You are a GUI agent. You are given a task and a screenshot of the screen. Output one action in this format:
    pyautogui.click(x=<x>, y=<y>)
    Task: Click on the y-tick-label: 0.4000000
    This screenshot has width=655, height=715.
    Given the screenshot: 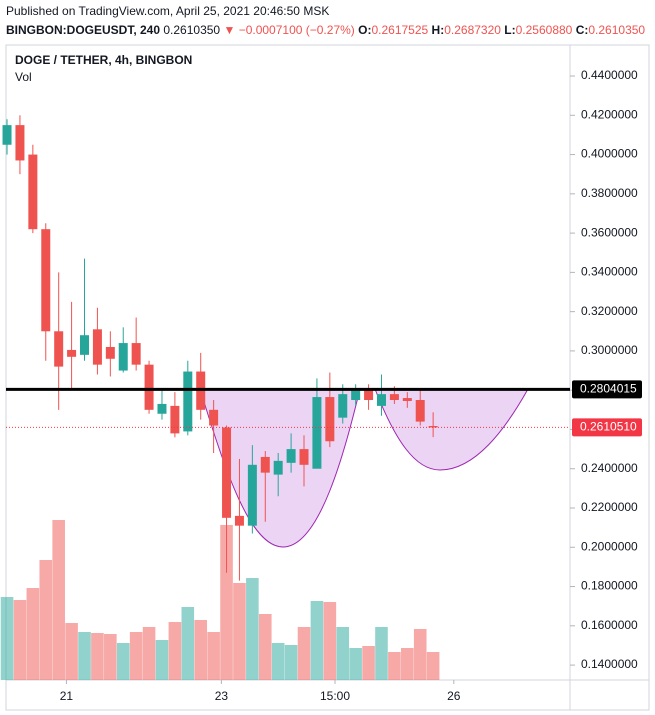 What is the action you would take?
    pyautogui.click(x=609, y=154)
    